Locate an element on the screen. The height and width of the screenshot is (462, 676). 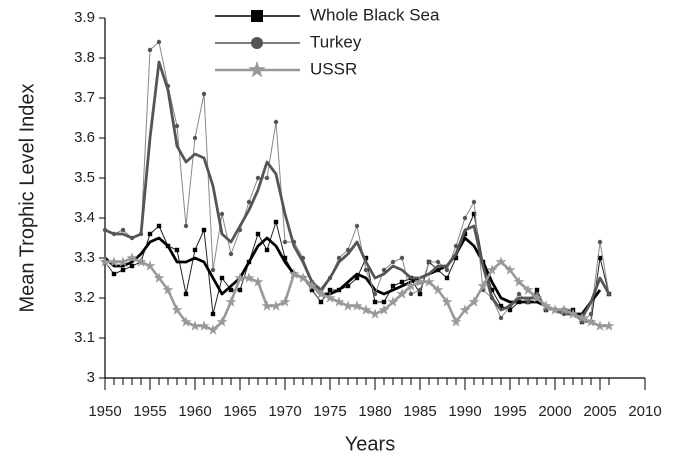
legend-label: Whole Black Sea is located at coordinates (375, 14).